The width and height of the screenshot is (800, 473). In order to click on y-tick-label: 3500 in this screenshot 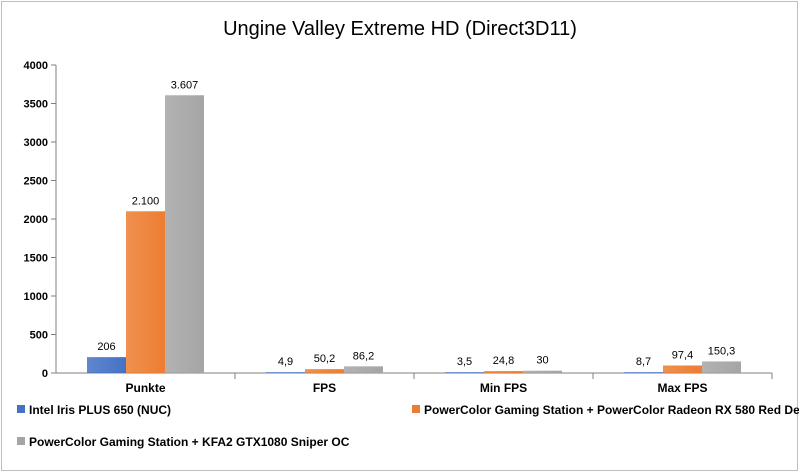, I will do `click(36, 105)`.